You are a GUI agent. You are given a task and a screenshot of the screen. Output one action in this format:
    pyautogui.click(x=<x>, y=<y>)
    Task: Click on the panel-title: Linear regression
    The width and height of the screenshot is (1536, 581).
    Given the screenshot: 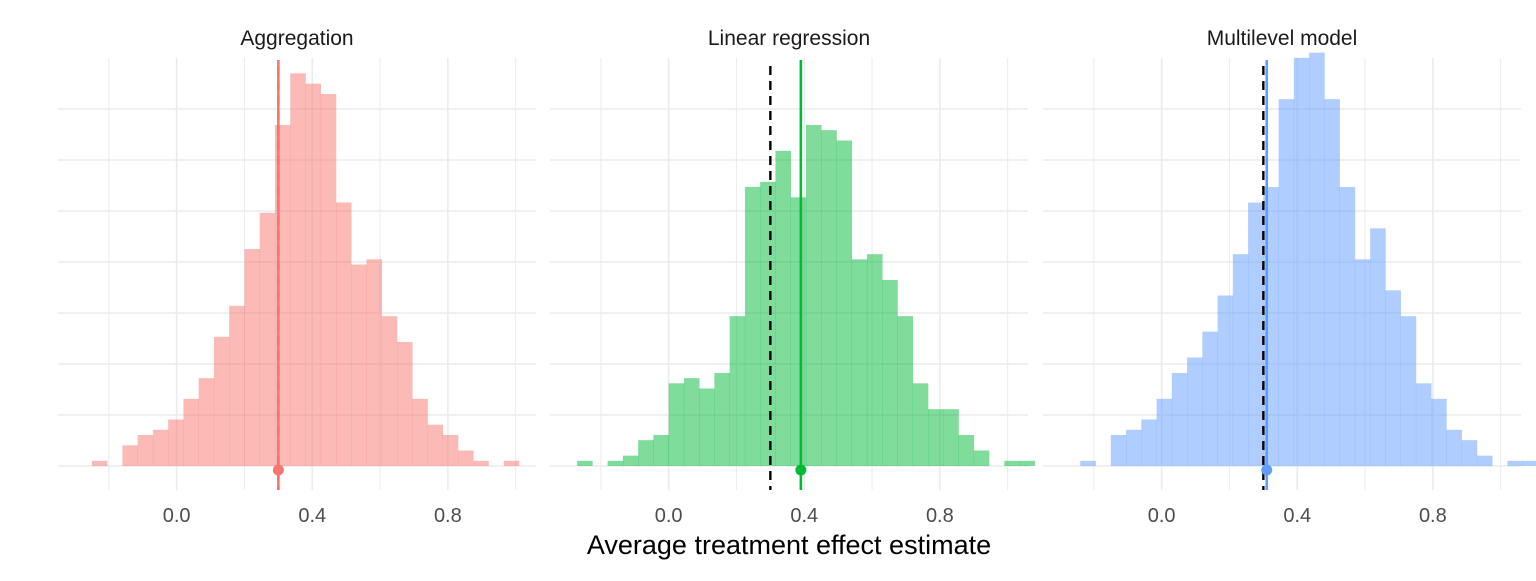 What is the action you would take?
    pyautogui.click(x=789, y=38)
    